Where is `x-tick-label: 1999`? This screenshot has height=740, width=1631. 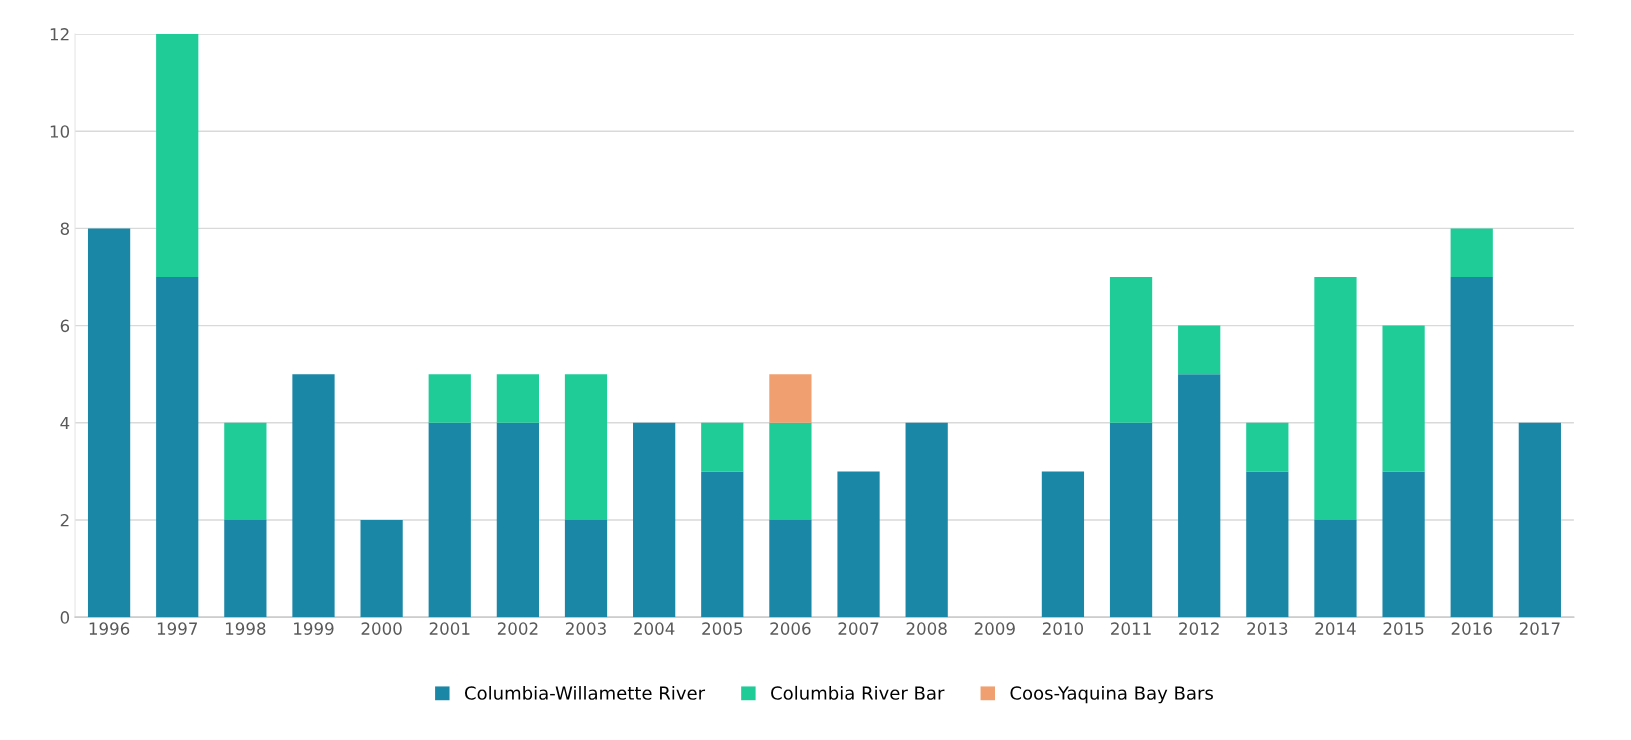
x-tick-label: 1999 is located at coordinates (314, 628).